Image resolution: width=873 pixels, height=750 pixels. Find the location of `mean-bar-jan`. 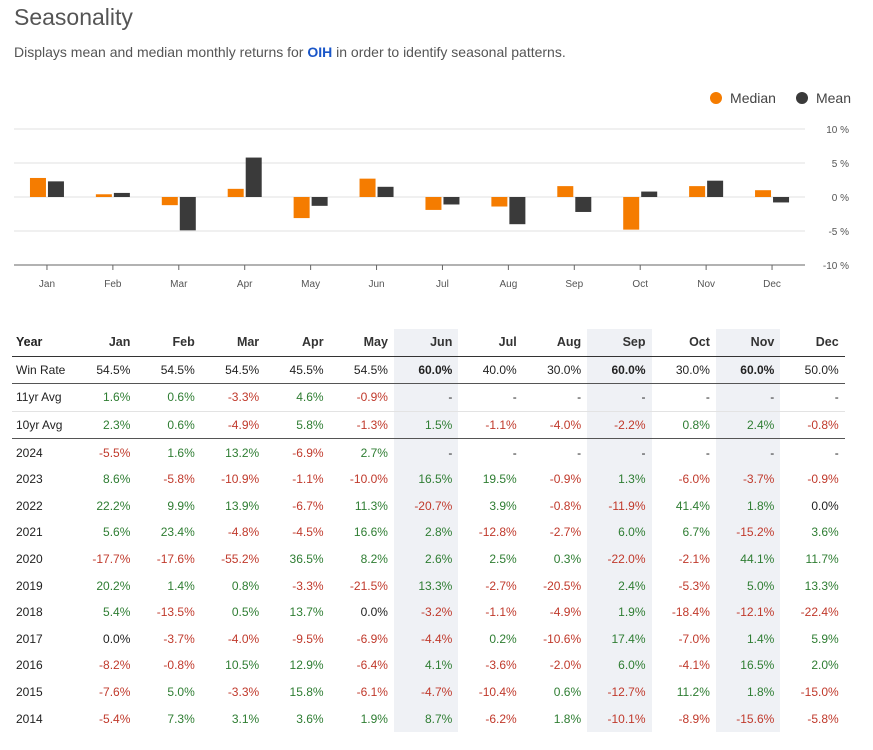

mean-bar-jan is located at coordinates (55, 189).